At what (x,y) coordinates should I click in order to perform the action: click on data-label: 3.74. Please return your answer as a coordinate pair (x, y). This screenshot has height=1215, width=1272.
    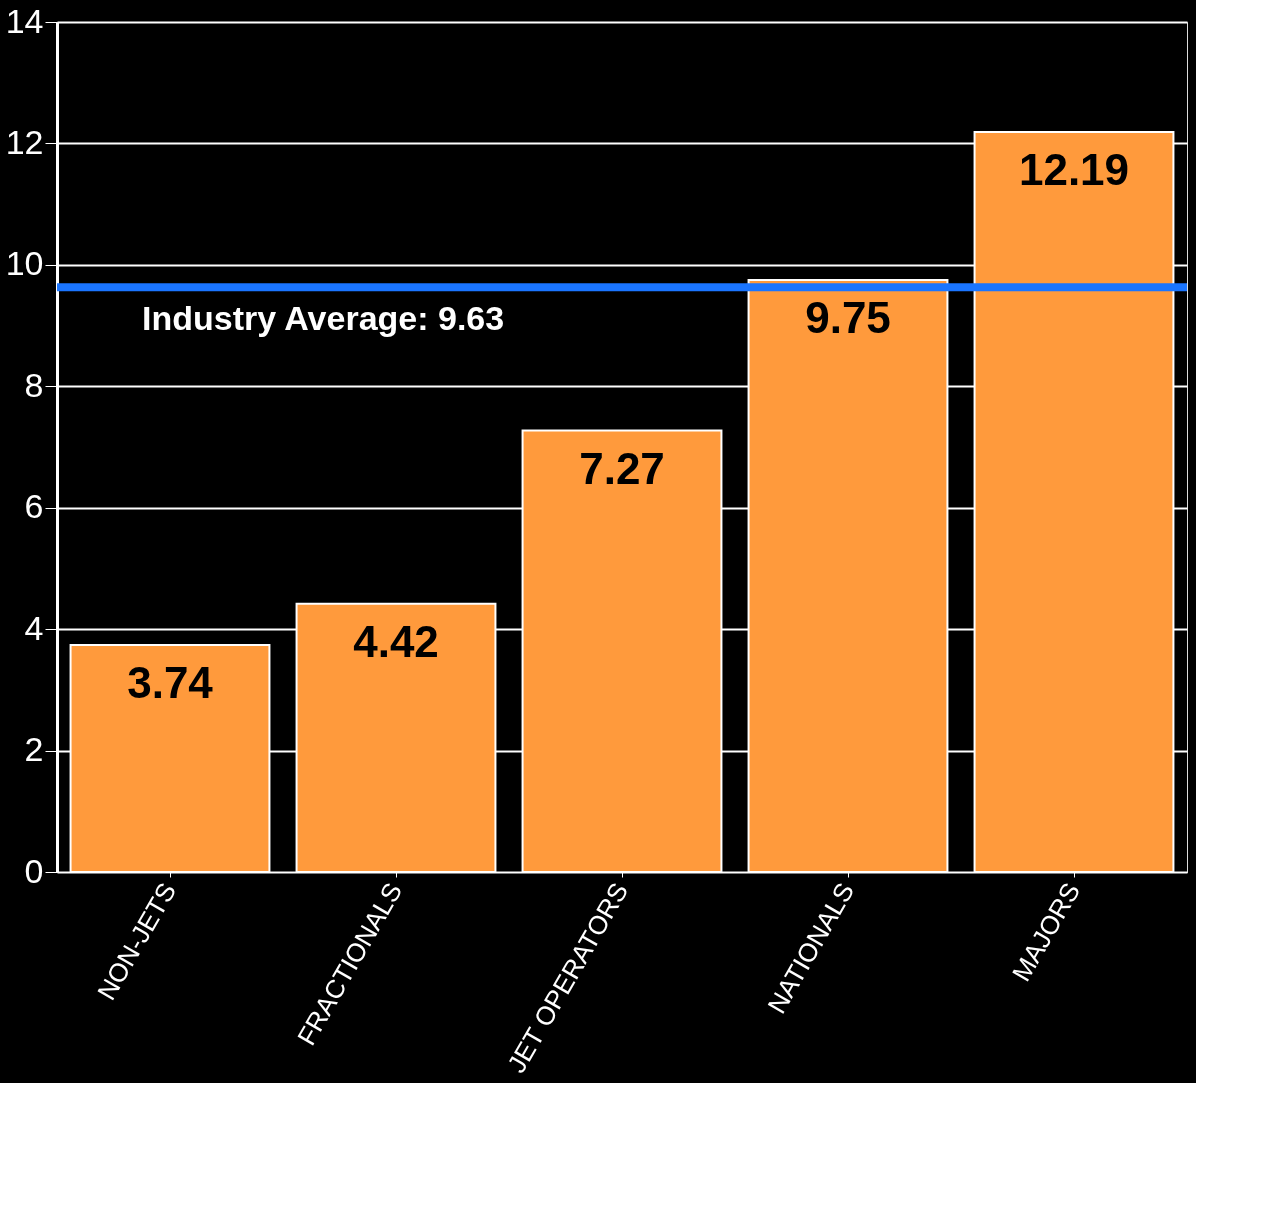
    Looking at the image, I should click on (170, 682).